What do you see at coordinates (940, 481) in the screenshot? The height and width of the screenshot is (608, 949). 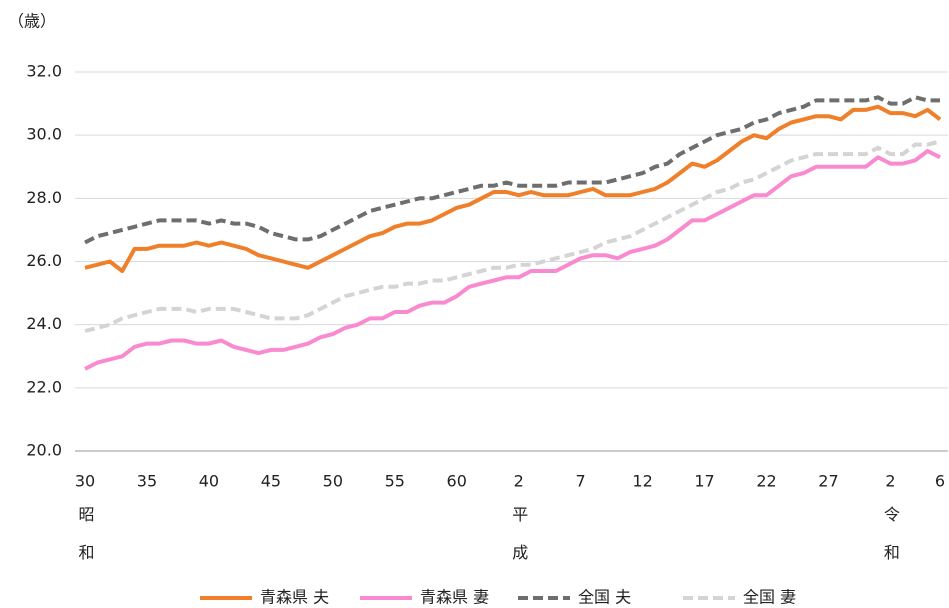 I see `x-tick-label: 6` at bounding box center [940, 481].